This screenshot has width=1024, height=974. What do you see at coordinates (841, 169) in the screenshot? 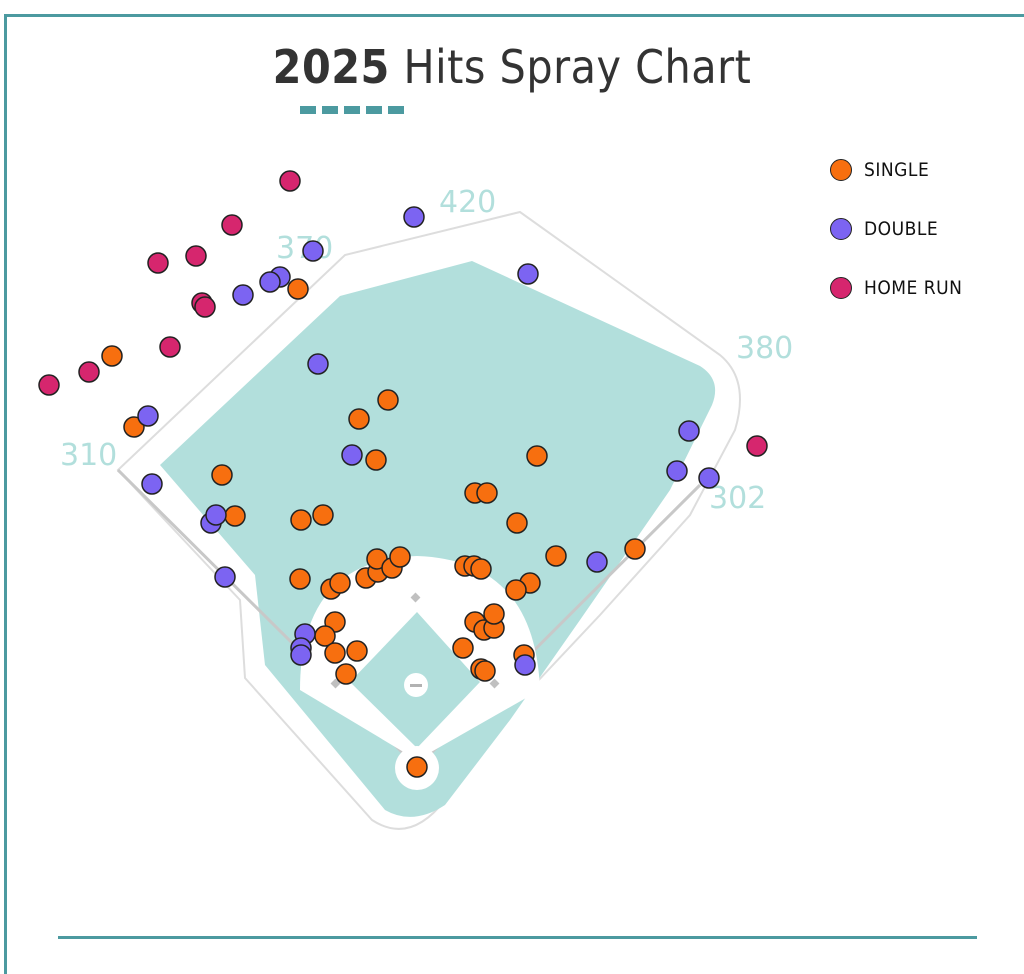
I see `legend-swatch-single` at bounding box center [841, 169].